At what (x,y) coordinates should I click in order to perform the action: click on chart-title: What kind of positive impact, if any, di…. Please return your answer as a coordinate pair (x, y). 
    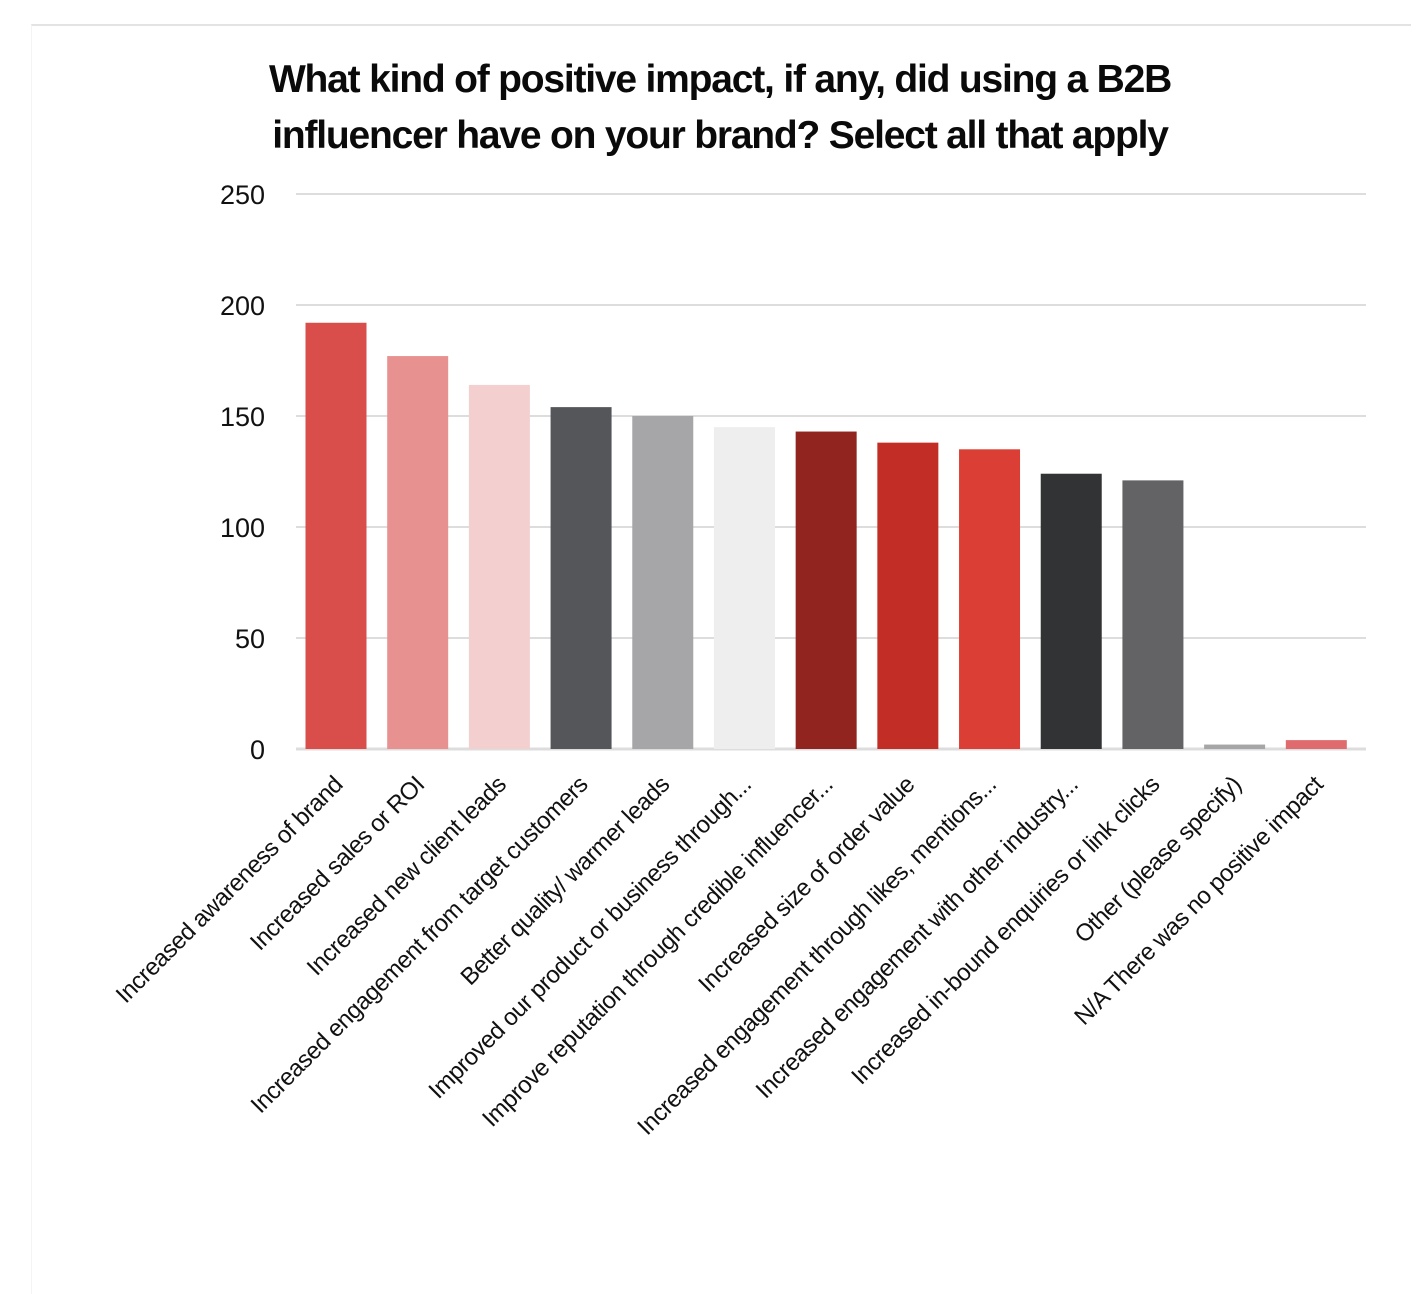
    Looking at the image, I should click on (720, 108).